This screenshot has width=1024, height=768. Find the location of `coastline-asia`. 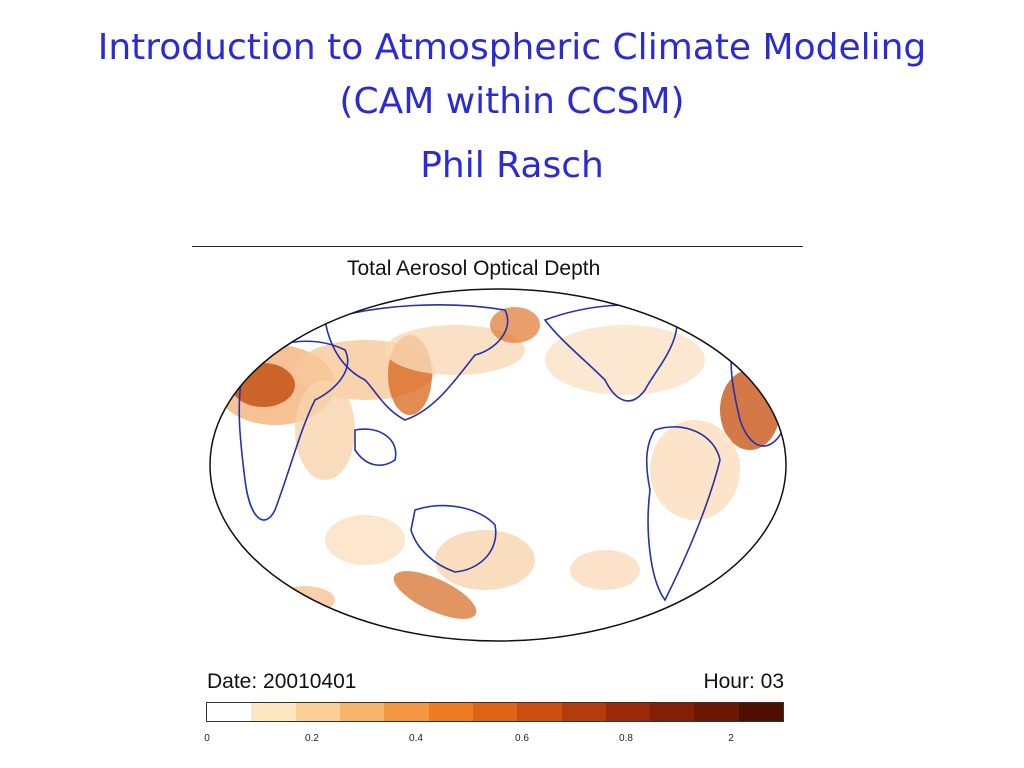

coastline-asia is located at coordinates (416, 362).